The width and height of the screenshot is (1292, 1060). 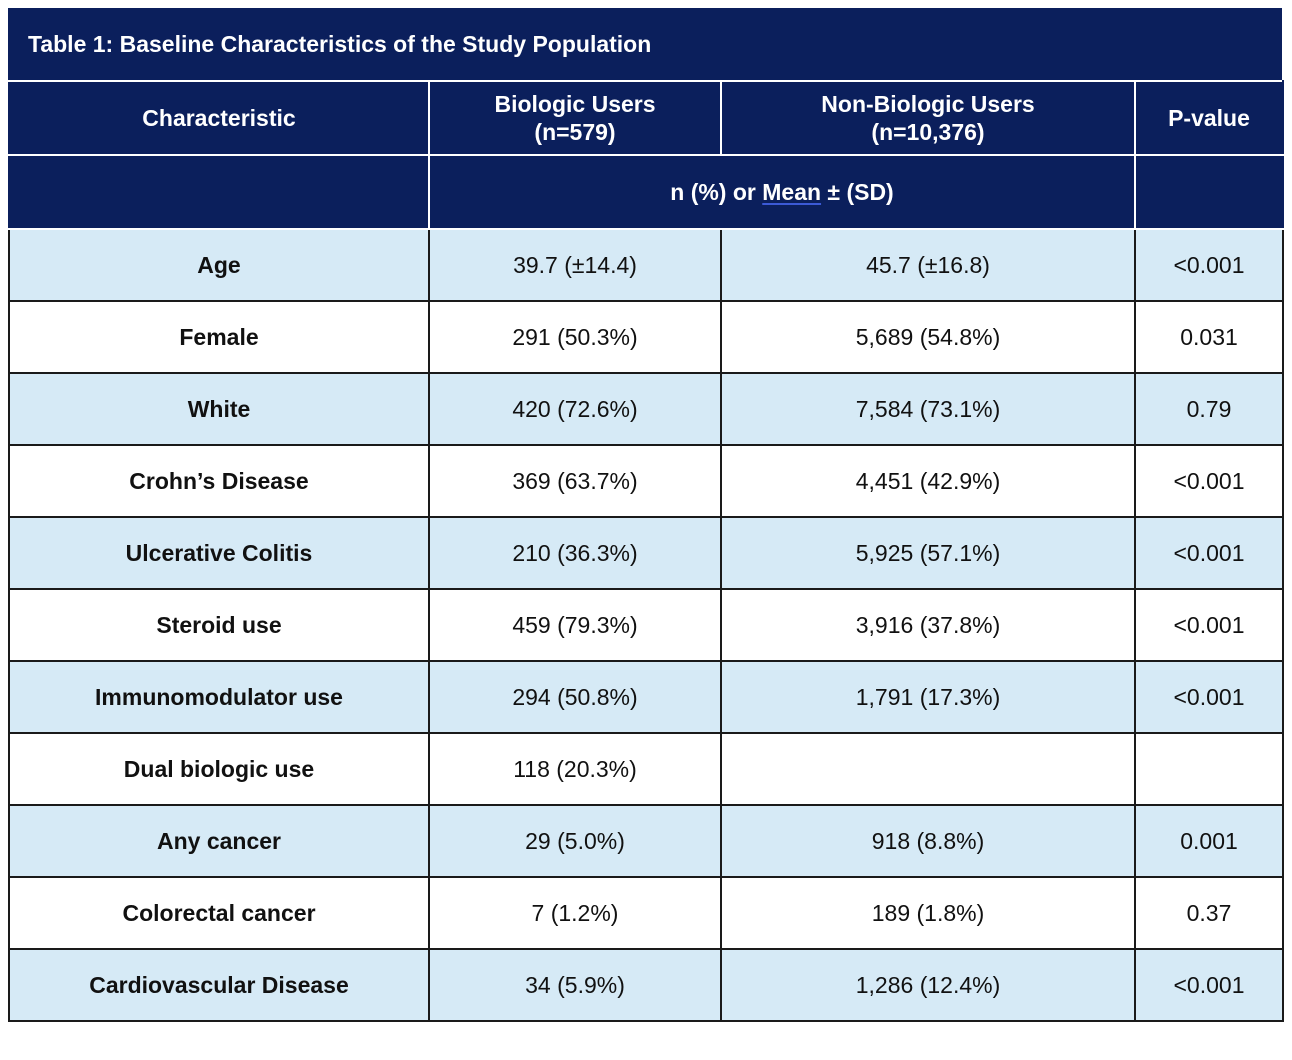 What do you see at coordinates (928, 409) in the screenshot?
I see `cell-nonbiologic: 7,584 (73.1%)` at bounding box center [928, 409].